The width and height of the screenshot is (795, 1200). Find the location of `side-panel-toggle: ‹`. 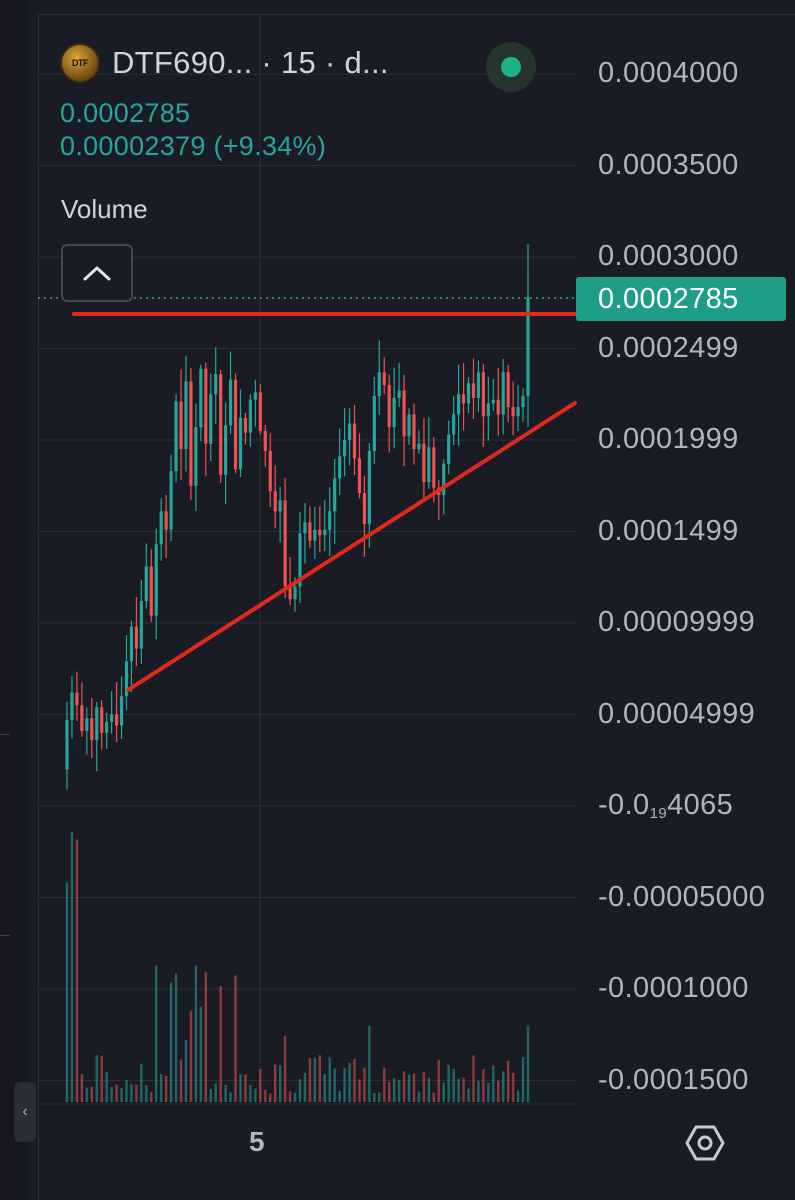

side-panel-toggle: ‹ is located at coordinates (25, 1112).